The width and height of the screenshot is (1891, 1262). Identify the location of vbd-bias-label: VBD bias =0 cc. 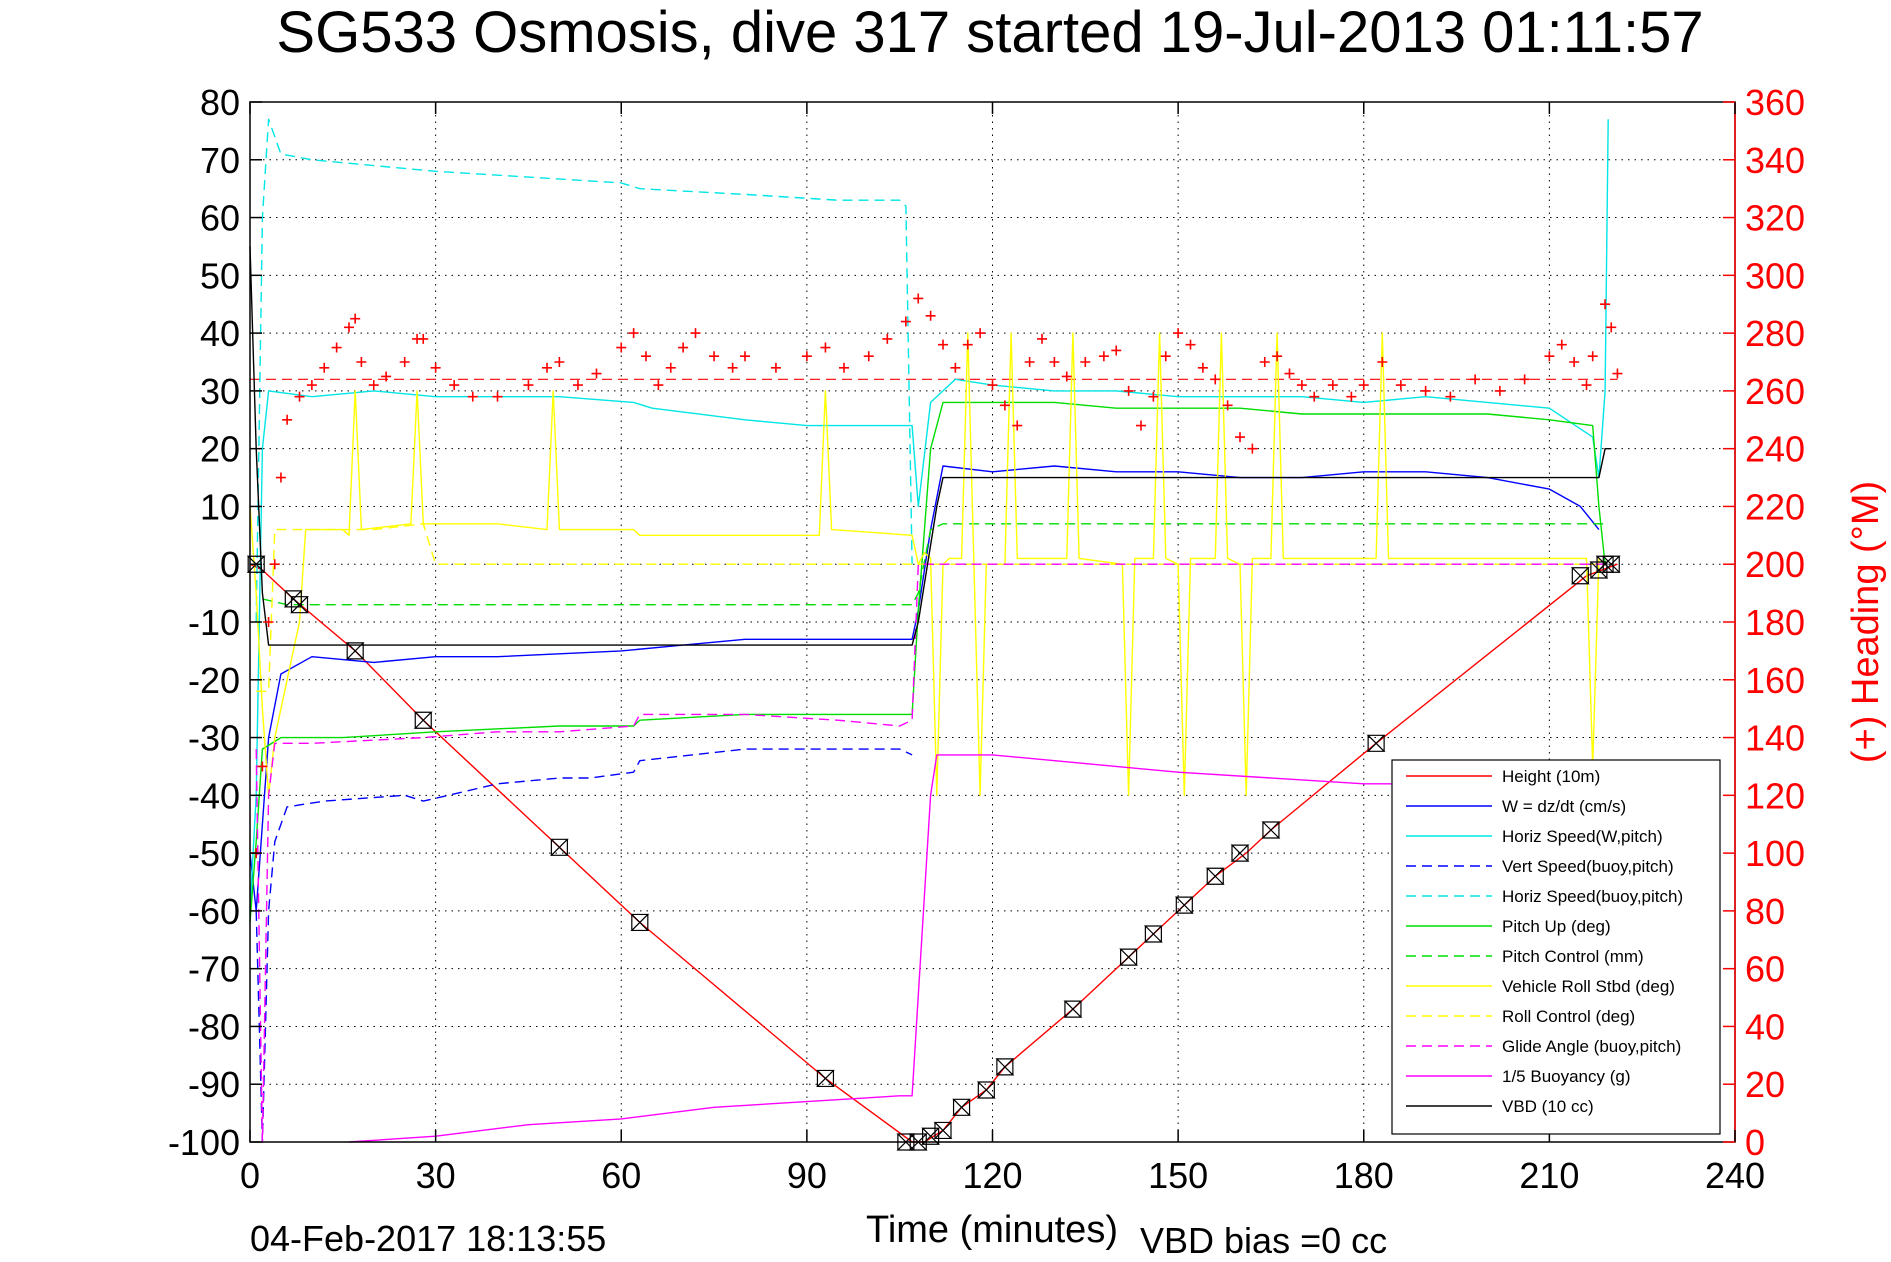
(1263, 1240).